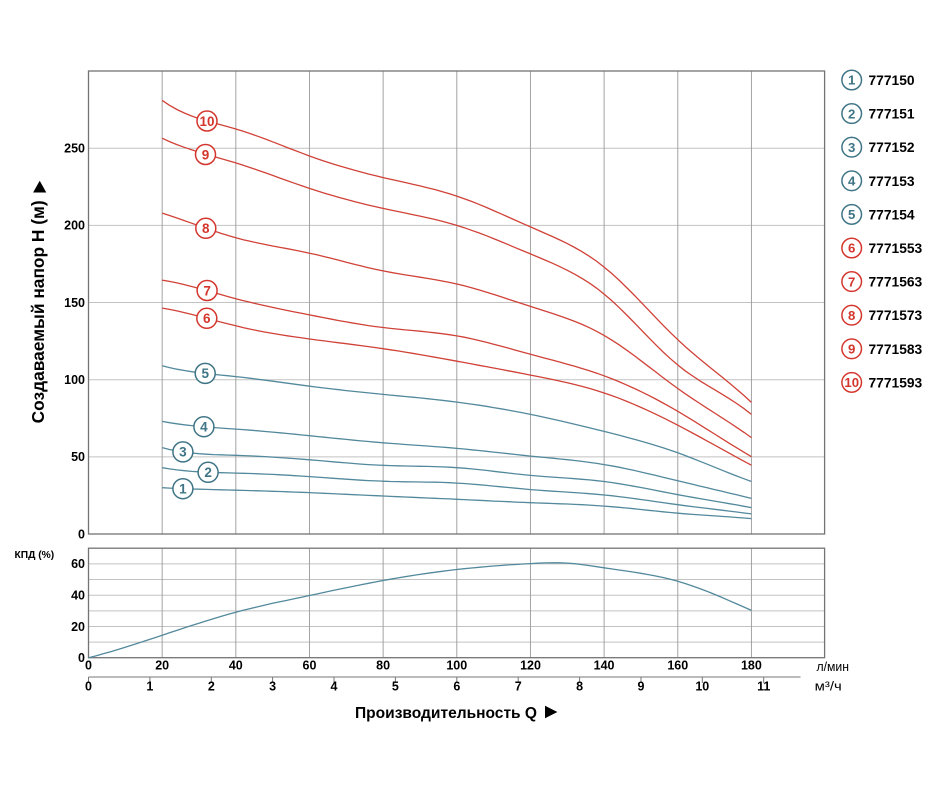  What do you see at coordinates (892, 114) in the screenshot?
I see `svg-text: 777151` at bounding box center [892, 114].